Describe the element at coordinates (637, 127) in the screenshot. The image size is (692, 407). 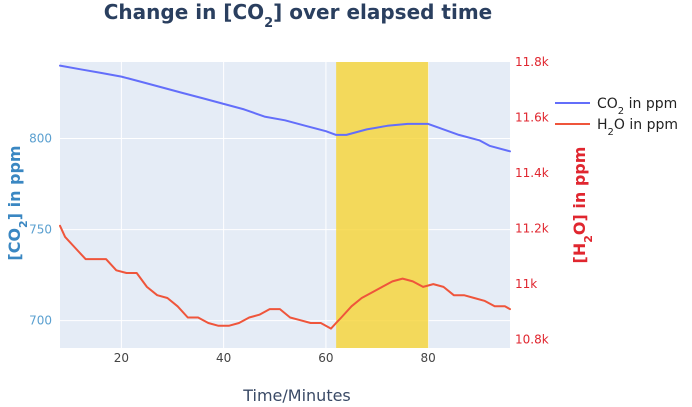
I see `legend-label-h2o: H2O in ppm` at that location.